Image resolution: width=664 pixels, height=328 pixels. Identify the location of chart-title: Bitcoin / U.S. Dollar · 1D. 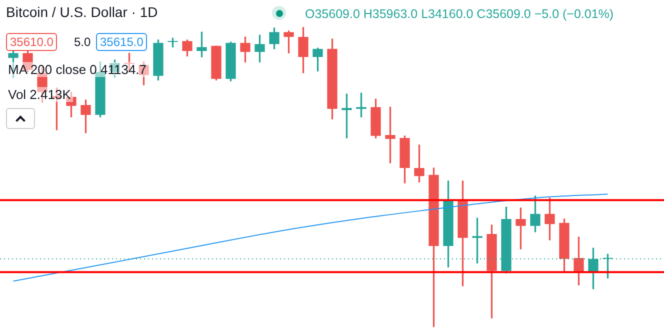
(82, 12).